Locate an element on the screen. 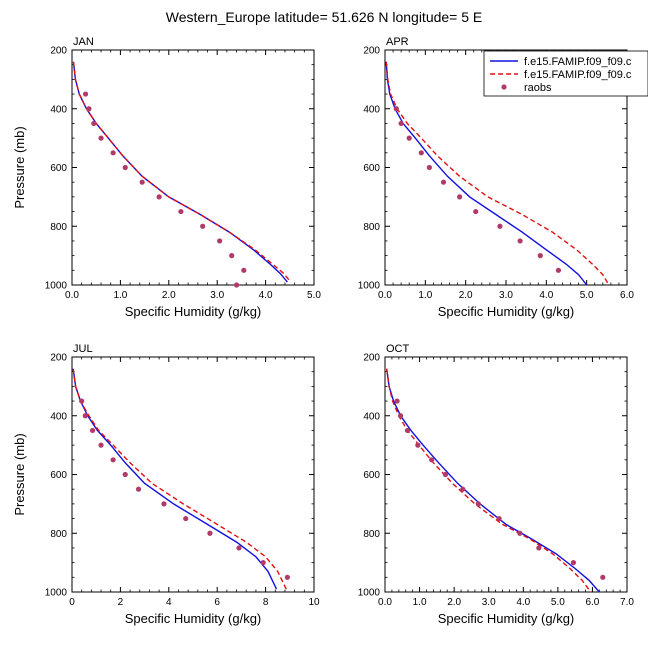 The width and height of the screenshot is (648, 648). y-axis-label: Pressure (mb) is located at coordinates (19, 474).